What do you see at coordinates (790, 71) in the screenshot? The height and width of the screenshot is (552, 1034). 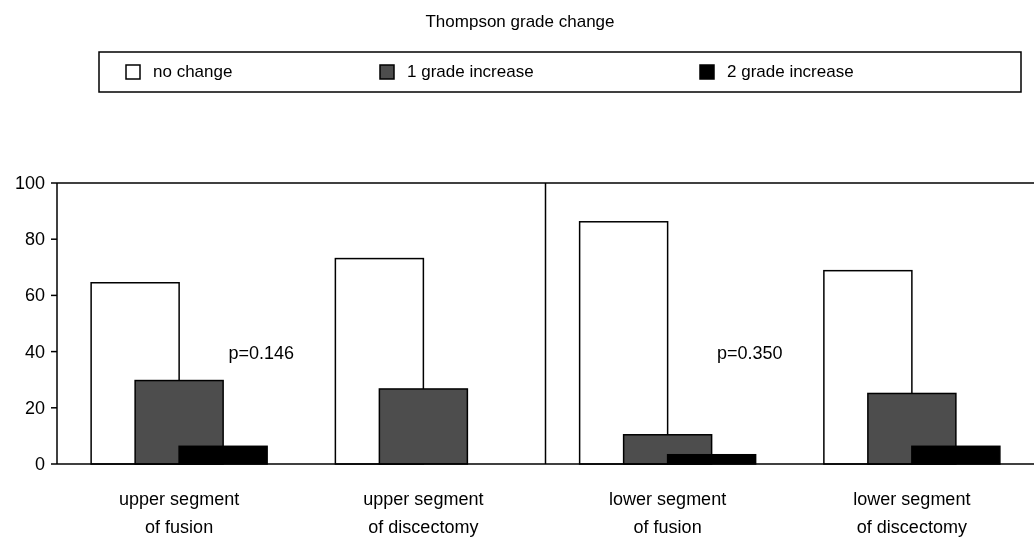 I see `legend-label: 2 grade increase` at bounding box center [790, 71].